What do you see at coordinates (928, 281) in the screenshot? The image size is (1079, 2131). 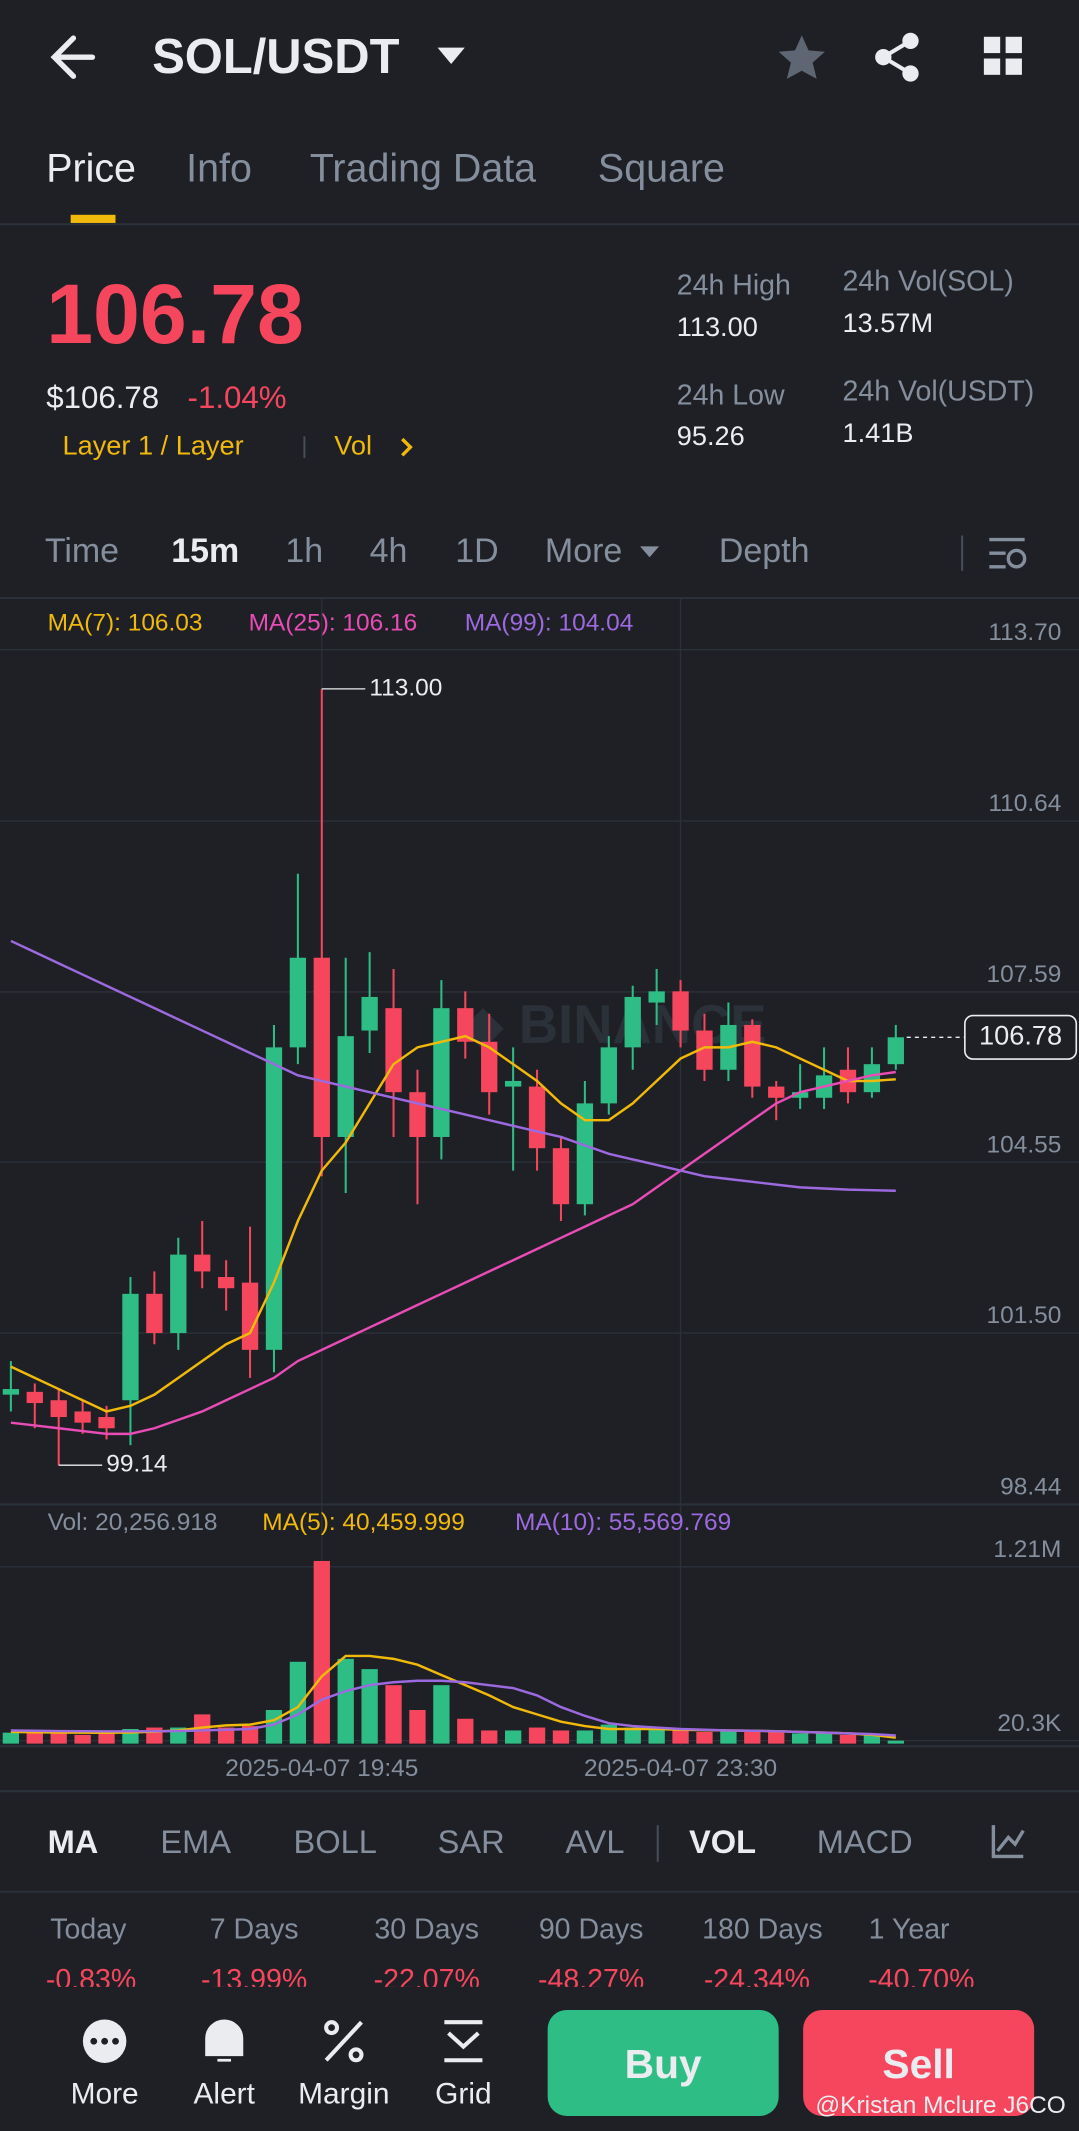 I see `stat-label: 24h Vol(SOL)` at bounding box center [928, 281].